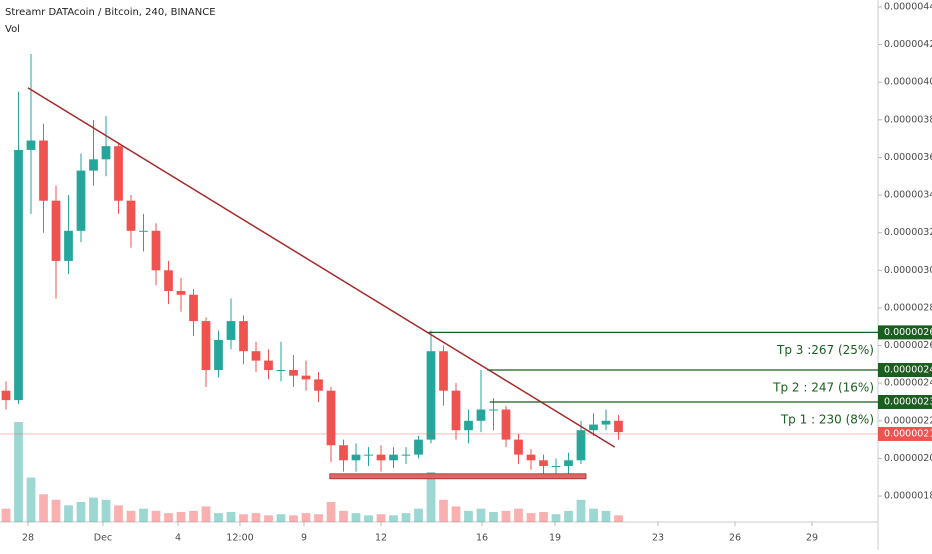 The height and width of the screenshot is (554, 932). I want to click on x-tick-label: 19, so click(555, 538).